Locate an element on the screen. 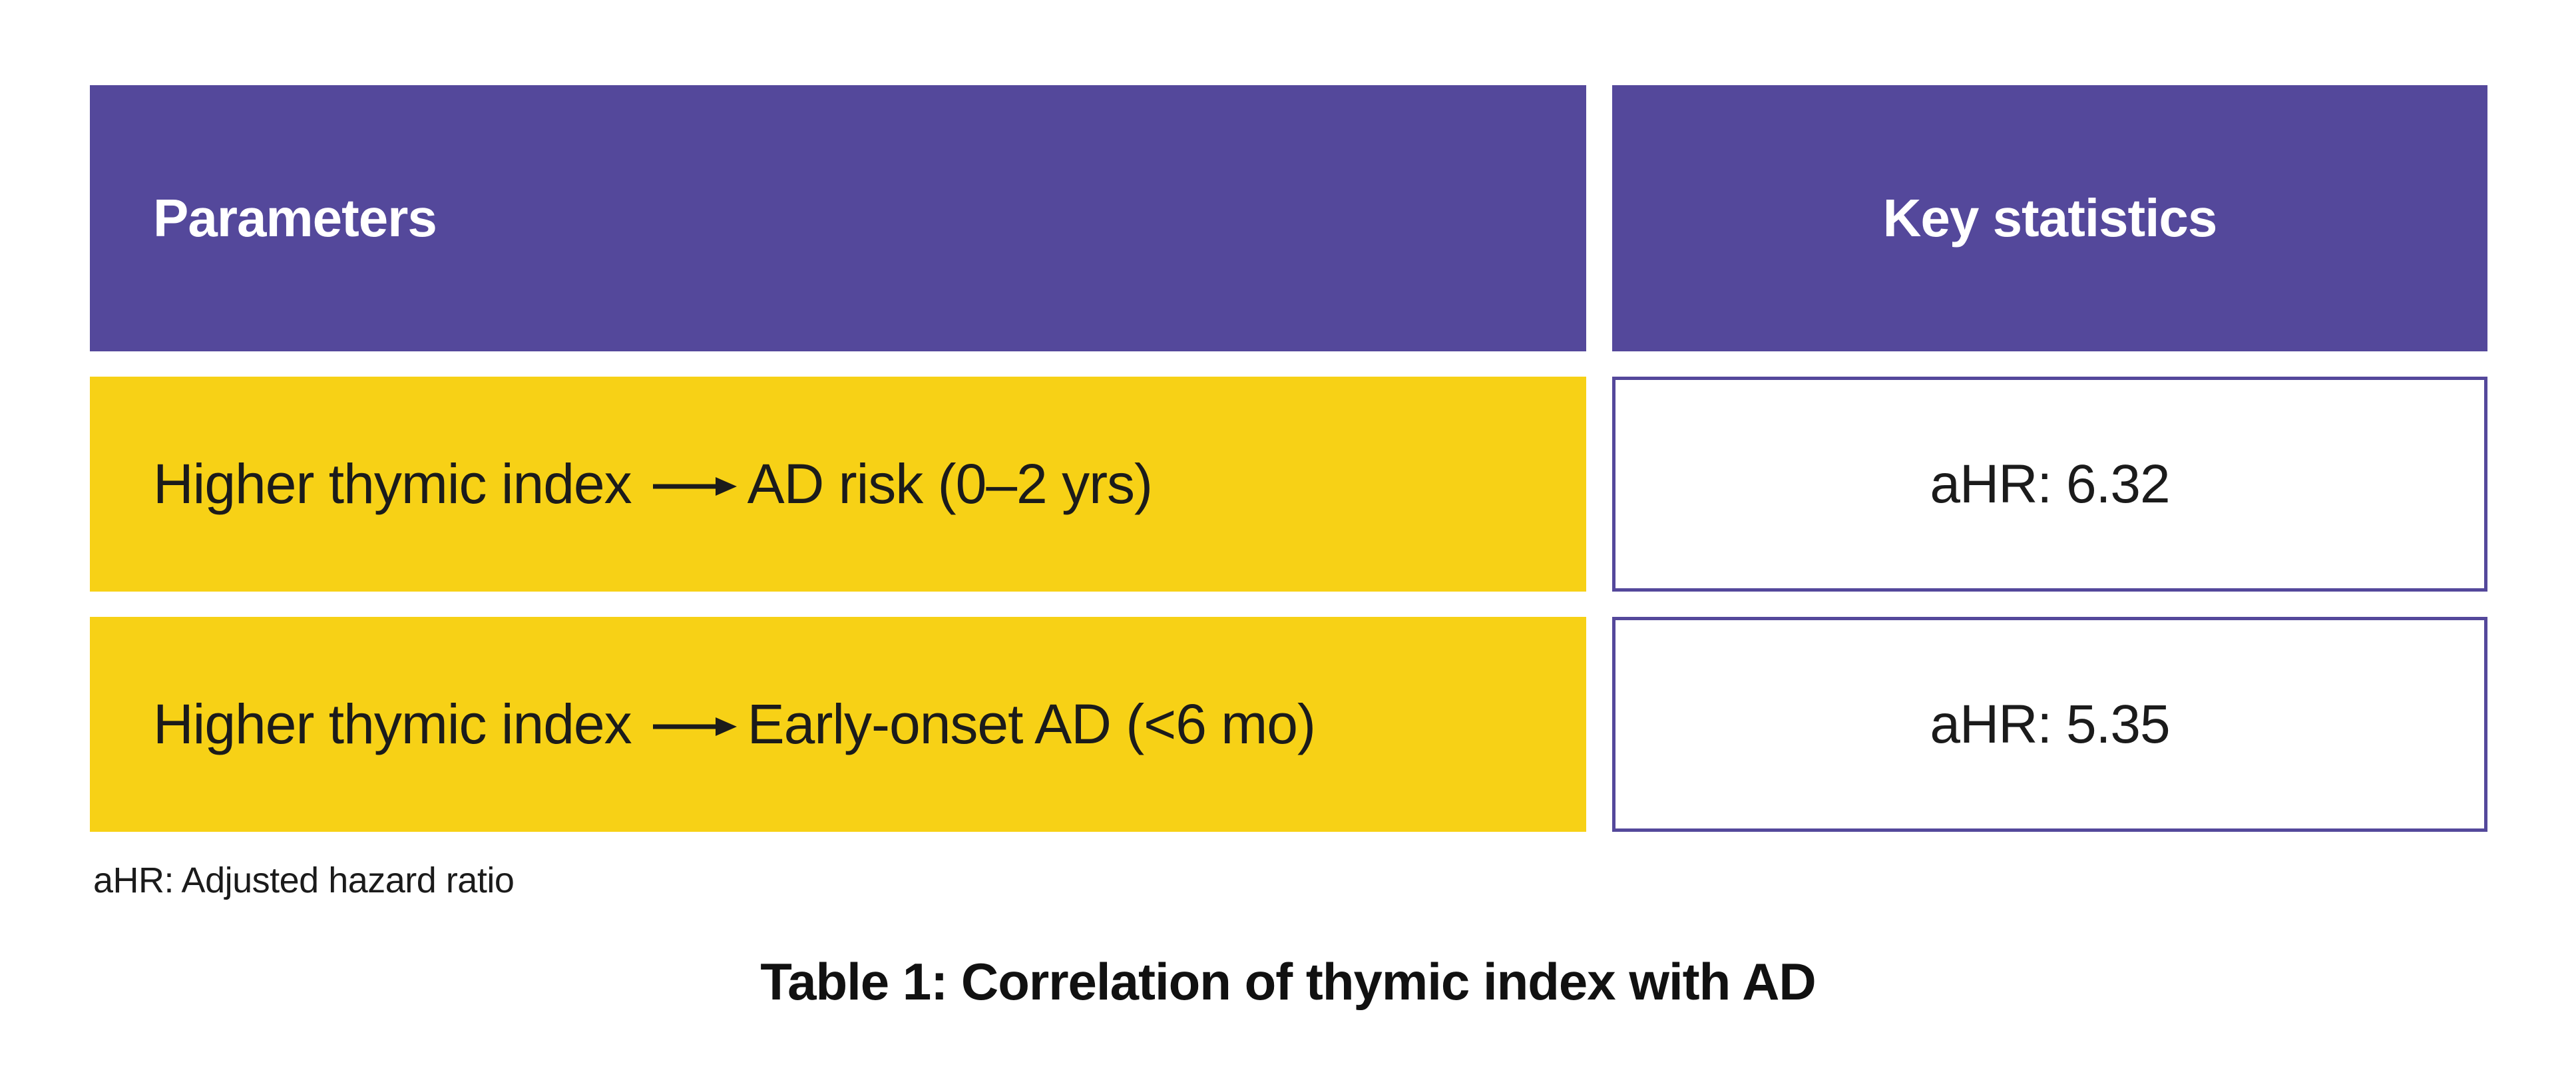  column-header-key-statistics: Key statistics is located at coordinates (2049, 218).